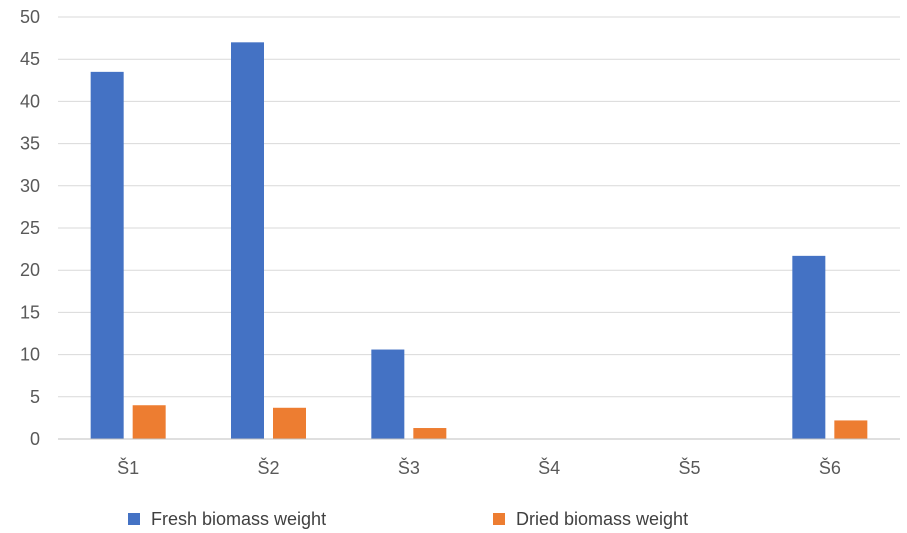 This screenshot has width=907, height=533. What do you see at coordinates (30, 17) in the screenshot?
I see `y-tick-label: 50` at bounding box center [30, 17].